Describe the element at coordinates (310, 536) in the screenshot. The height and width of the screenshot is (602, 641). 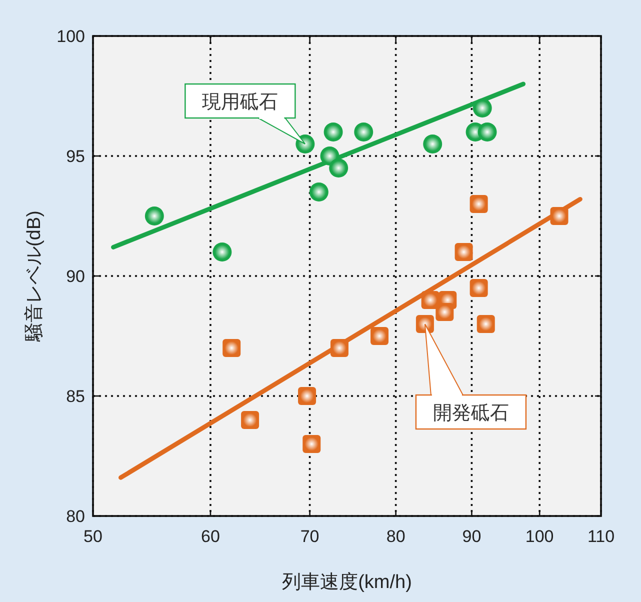
I see `x-tick-label: 70` at that location.